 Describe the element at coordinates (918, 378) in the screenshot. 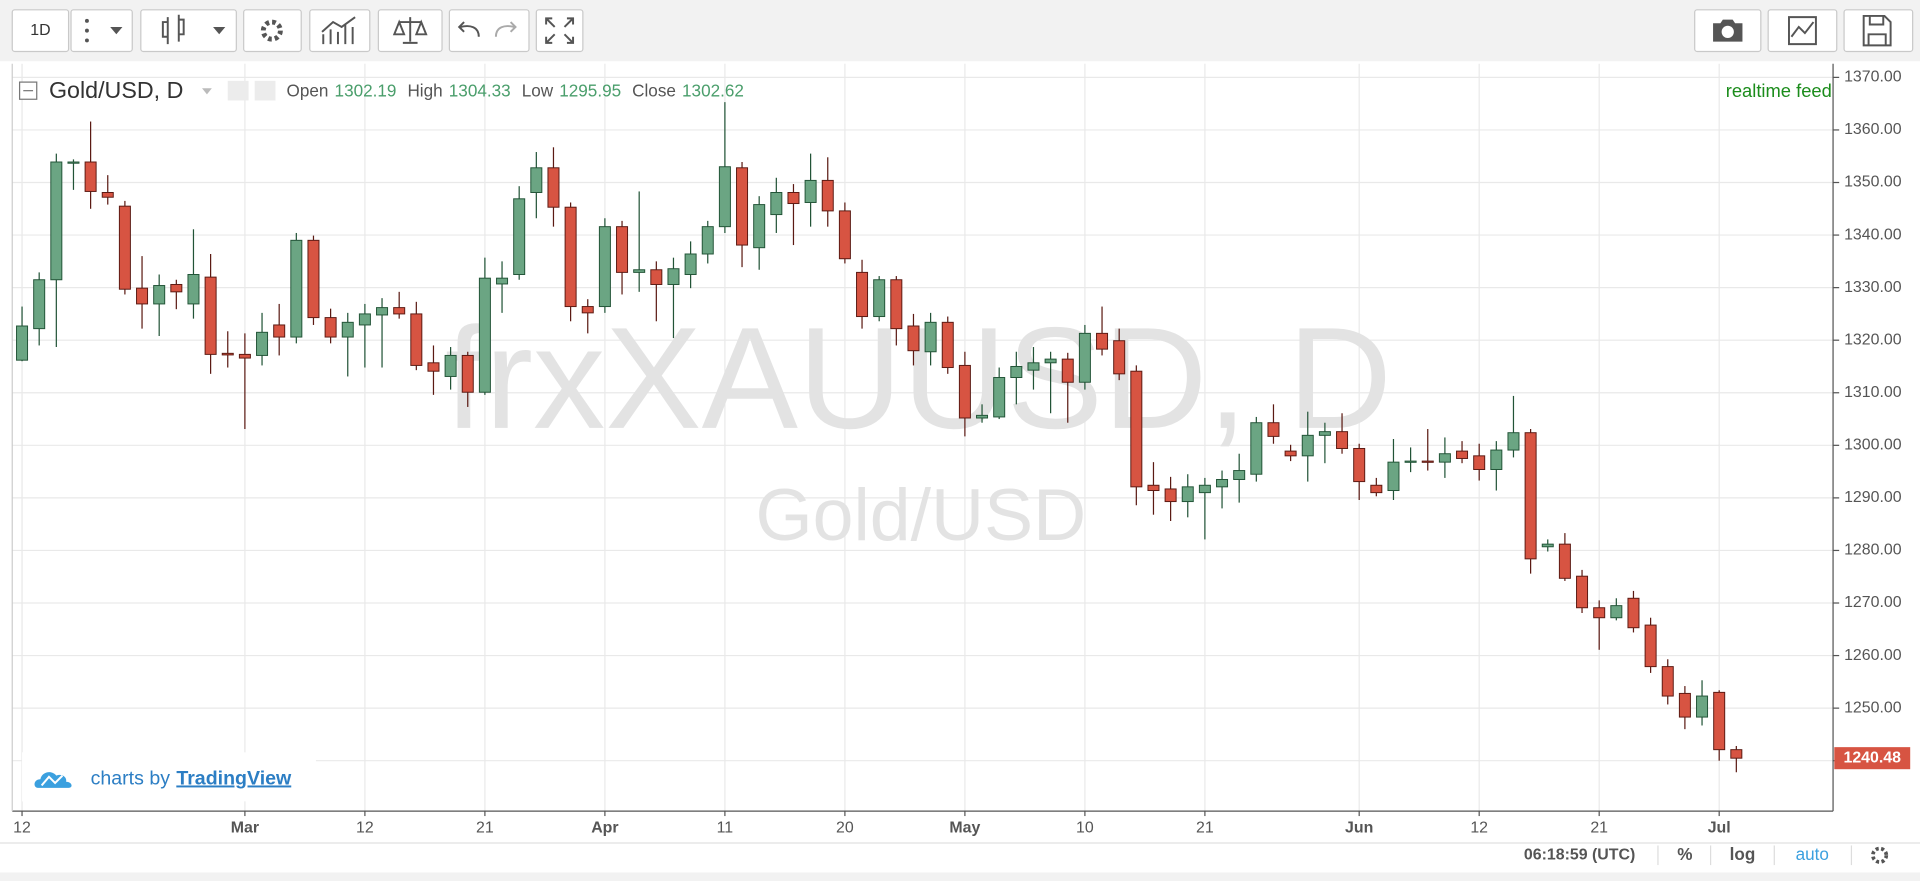

I see `watermark-symbol: frxXAUUSD, D` at that location.